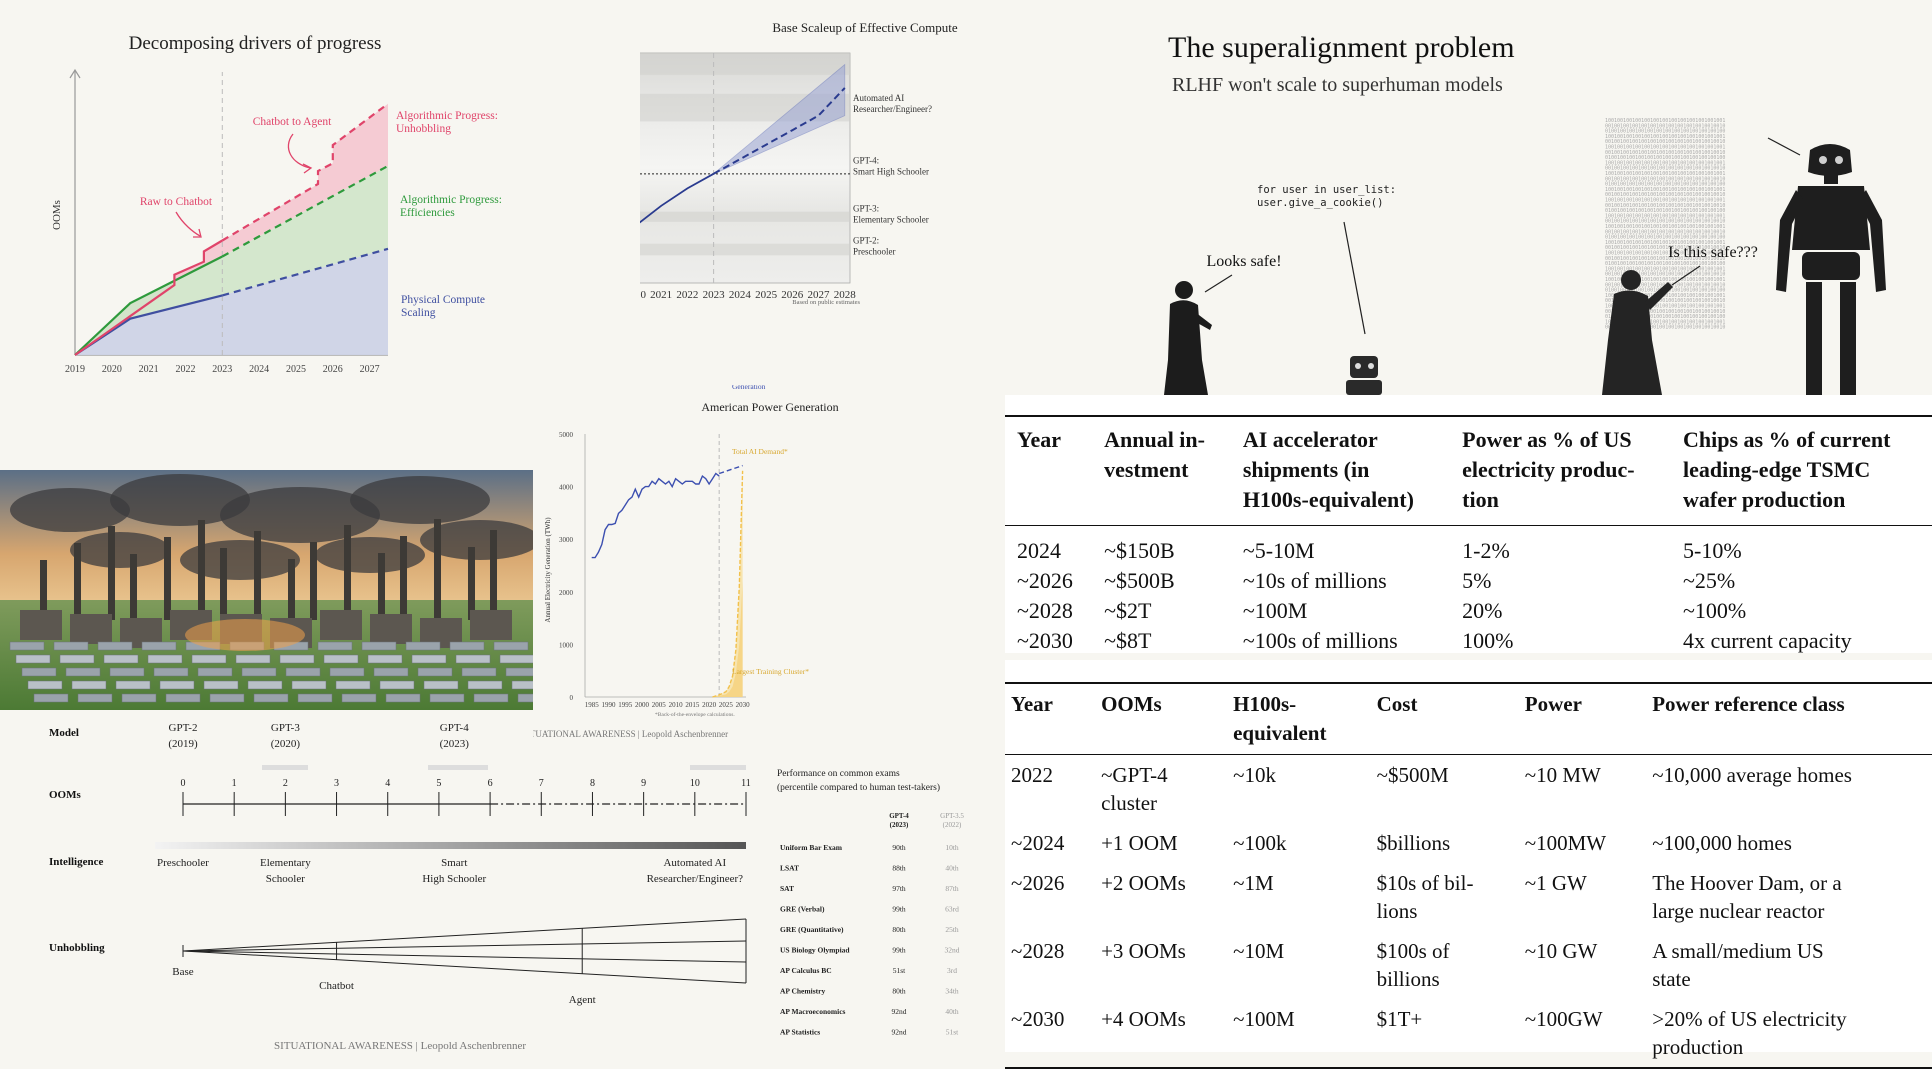  I want to click on investment-header-line: tion, so click(1480, 499).